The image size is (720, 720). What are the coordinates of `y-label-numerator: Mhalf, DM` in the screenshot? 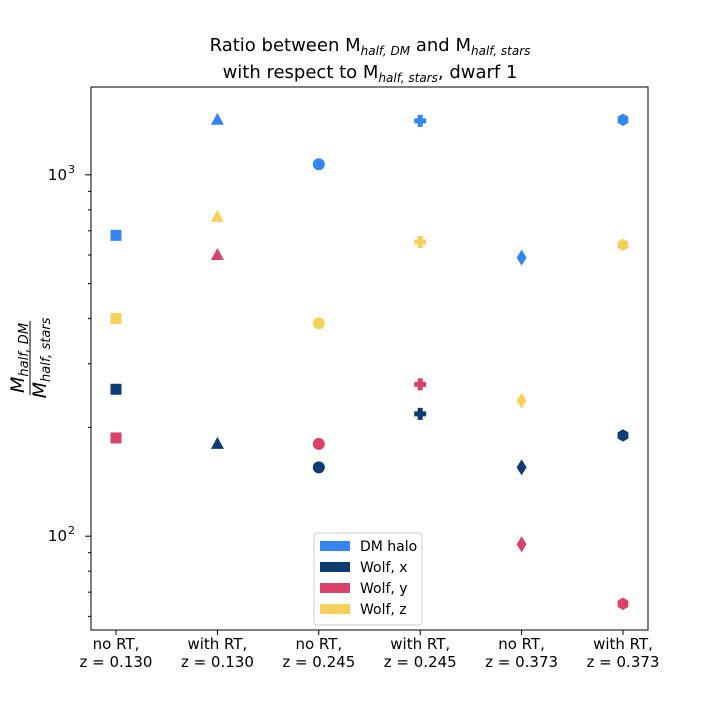 It's located at (19, 358).